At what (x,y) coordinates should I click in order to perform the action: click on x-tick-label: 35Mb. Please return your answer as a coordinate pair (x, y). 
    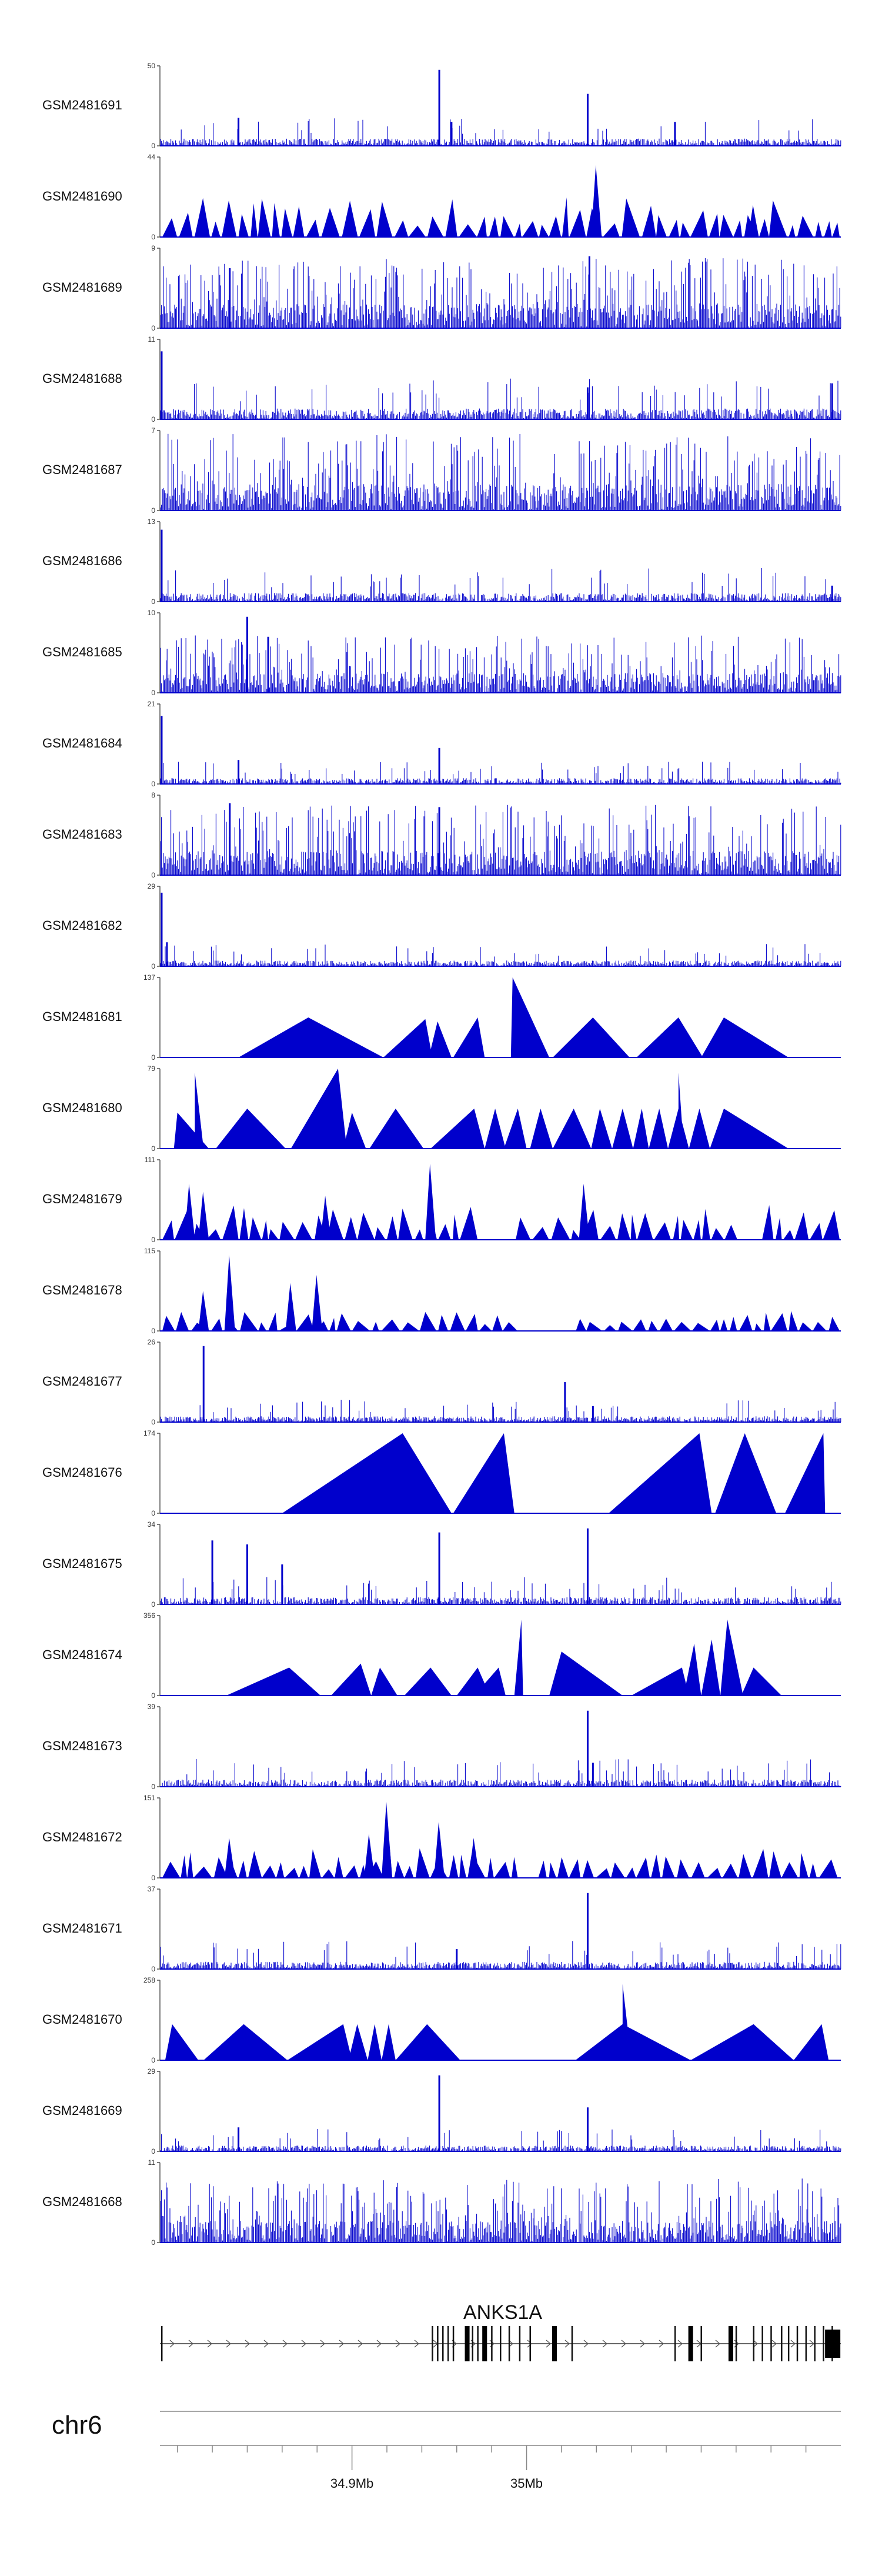
    Looking at the image, I should click on (526, 2483).